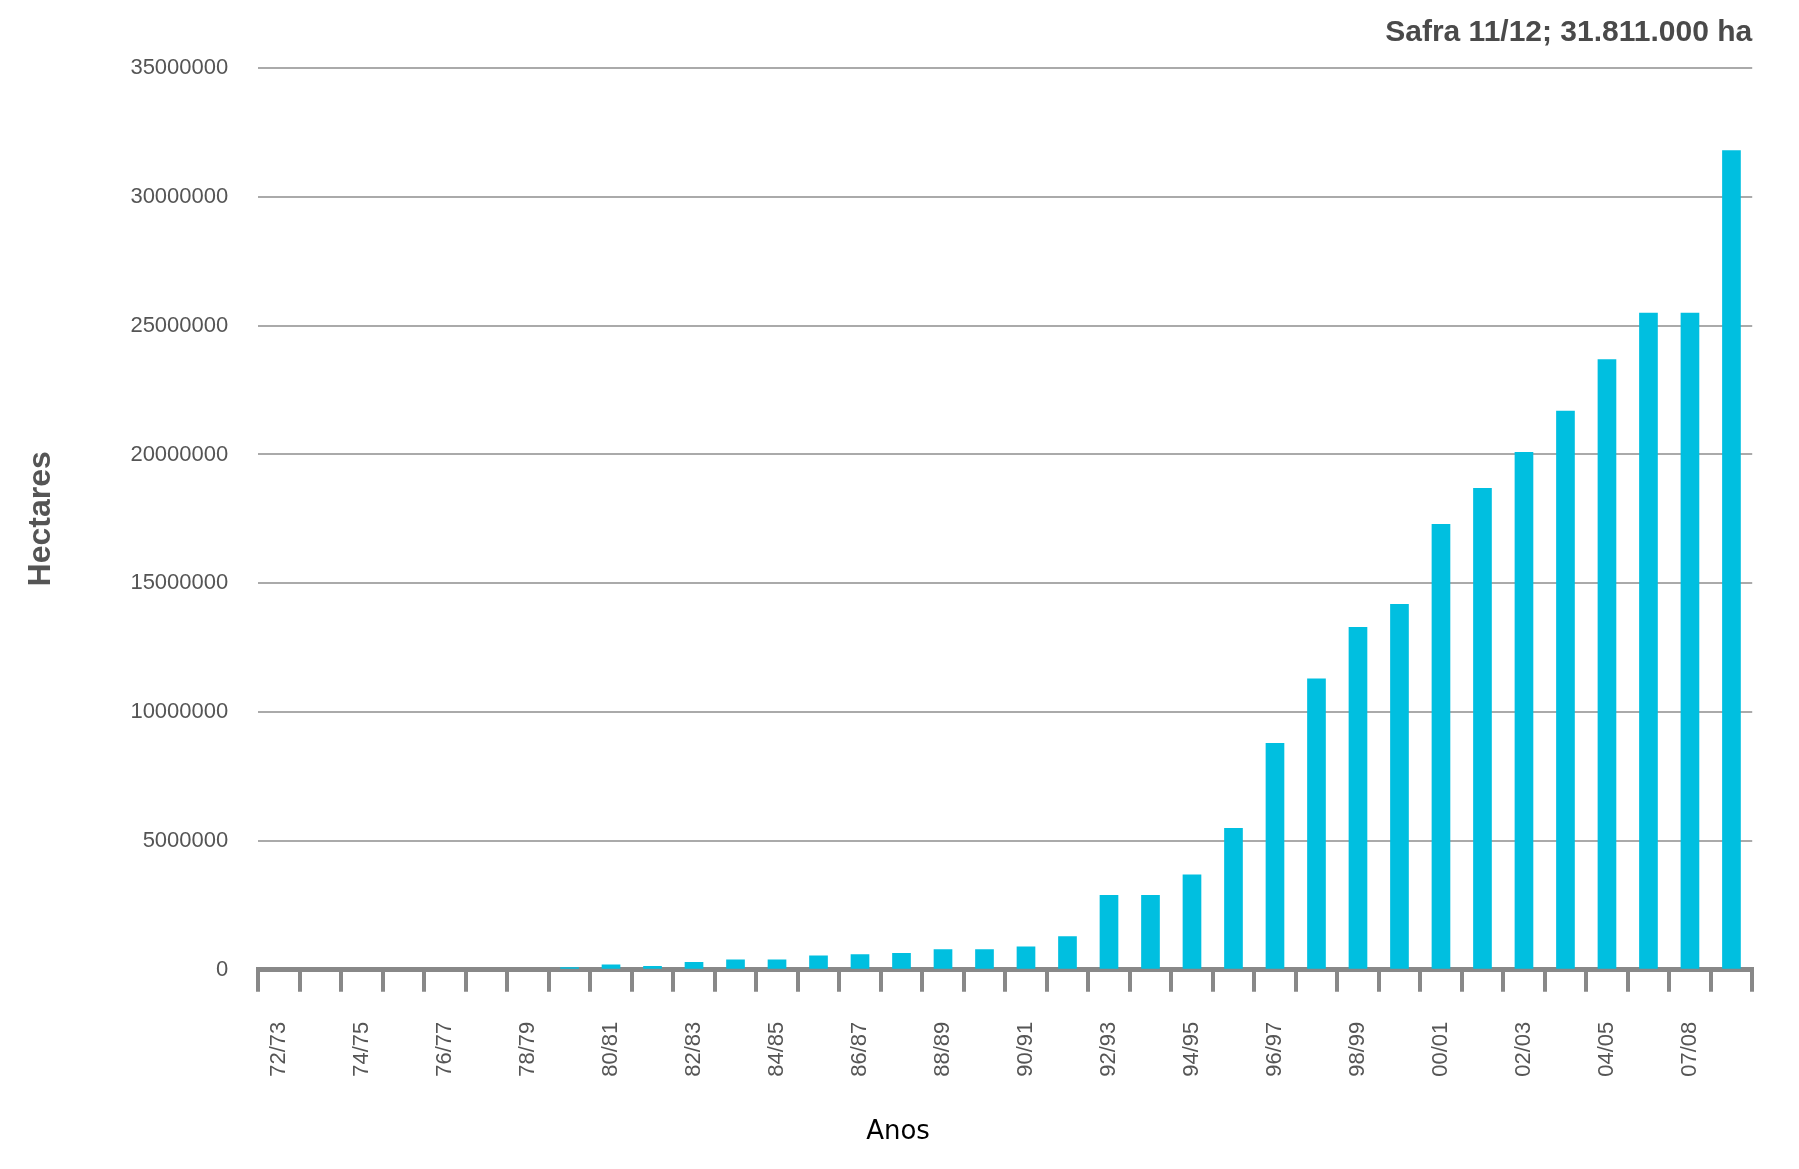  What do you see at coordinates (942, 1049) in the screenshot?
I see `x-tick-label: 88/89` at bounding box center [942, 1049].